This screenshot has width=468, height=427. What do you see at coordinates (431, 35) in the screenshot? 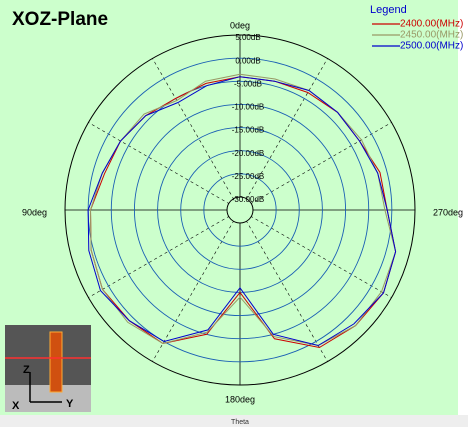
I see `legend-label: 2450.00(MHz)` at bounding box center [431, 35].